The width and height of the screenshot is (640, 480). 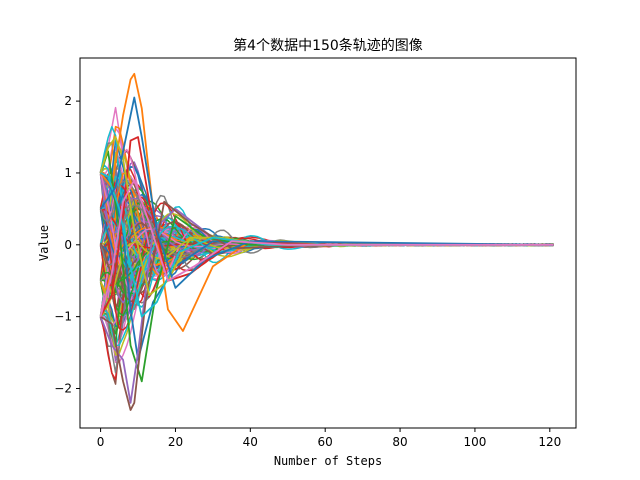 I want to click on x-tick-label: 40, so click(x=250, y=442).